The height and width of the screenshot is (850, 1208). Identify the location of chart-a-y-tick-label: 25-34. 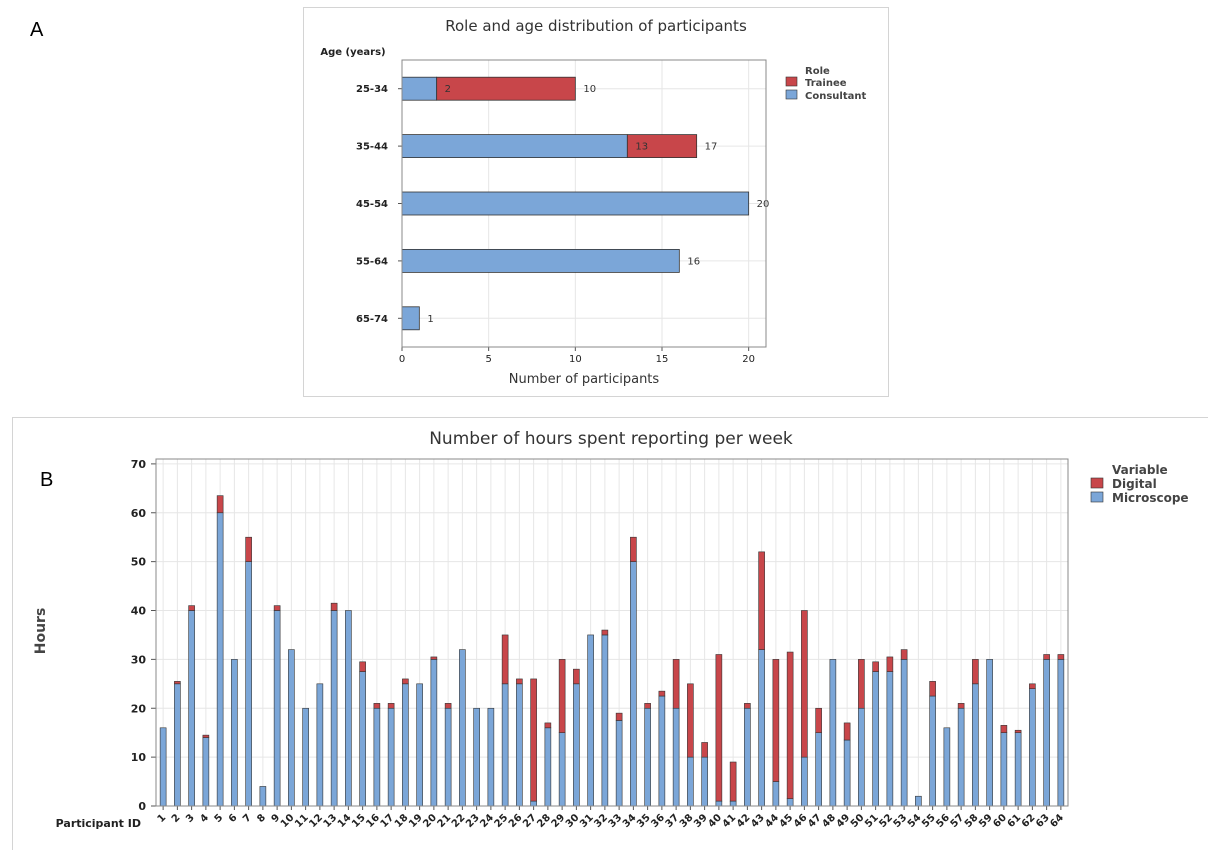
(372, 89).